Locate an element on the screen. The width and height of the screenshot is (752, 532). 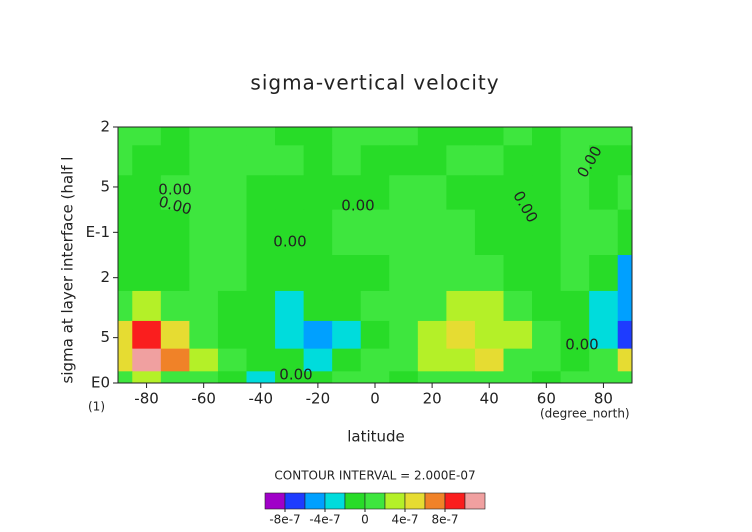
colorbar-label: -8e-7 is located at coordinates (284, 520).